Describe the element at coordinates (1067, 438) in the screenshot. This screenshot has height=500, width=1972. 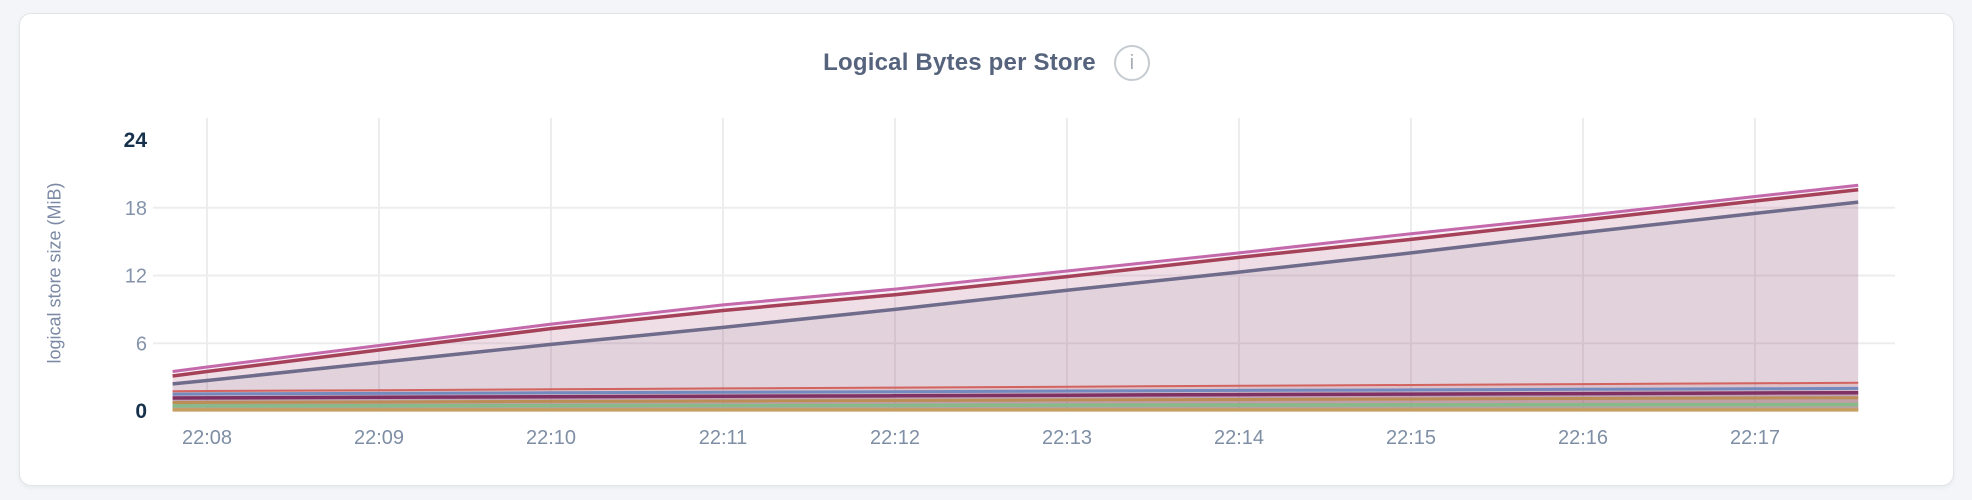
I see `x-tick-label: 22:13` at that location.